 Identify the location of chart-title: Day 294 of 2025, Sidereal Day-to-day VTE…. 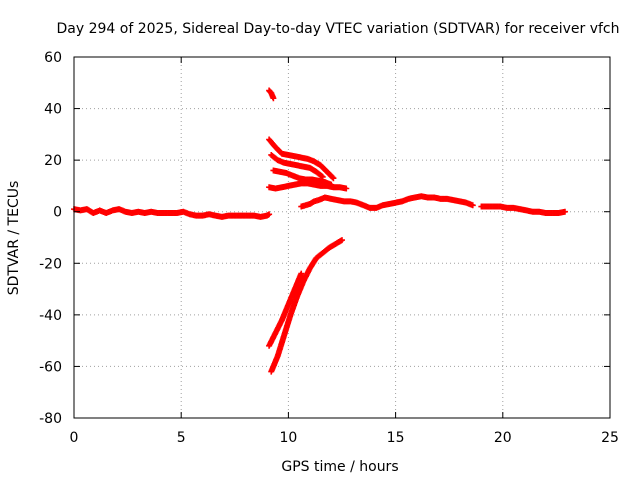
(337, 29).